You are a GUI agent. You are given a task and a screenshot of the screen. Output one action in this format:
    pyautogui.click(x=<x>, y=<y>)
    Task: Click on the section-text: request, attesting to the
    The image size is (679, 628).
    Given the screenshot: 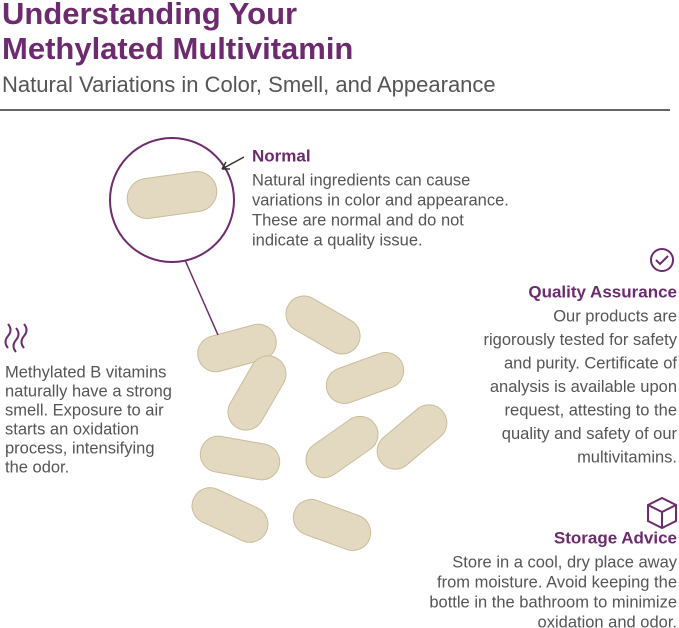 What is the action you would take?
    pyautogui.click(x=591, y=410)
    